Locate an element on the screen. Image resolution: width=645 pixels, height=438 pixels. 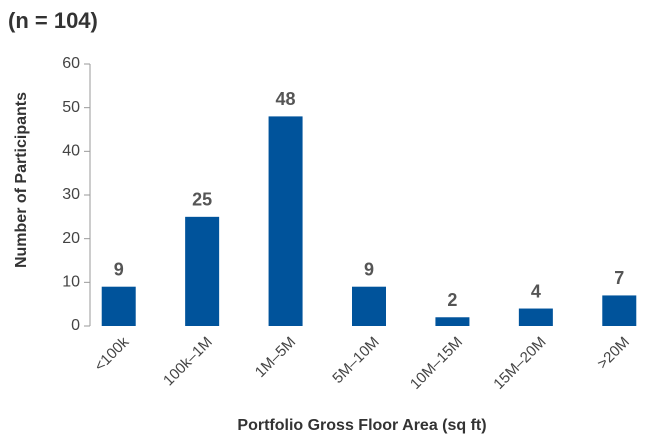
y-tick-label: 10 is located at coordinates (71, 282).